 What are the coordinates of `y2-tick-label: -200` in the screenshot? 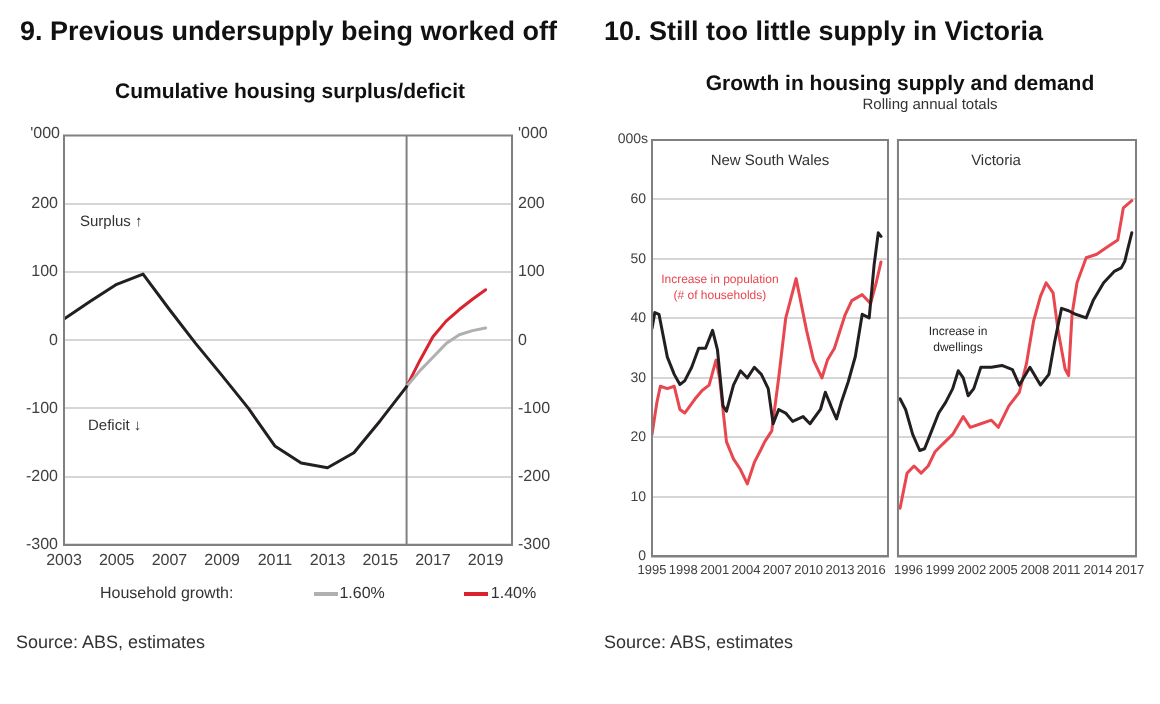 It's located at (535, 476).